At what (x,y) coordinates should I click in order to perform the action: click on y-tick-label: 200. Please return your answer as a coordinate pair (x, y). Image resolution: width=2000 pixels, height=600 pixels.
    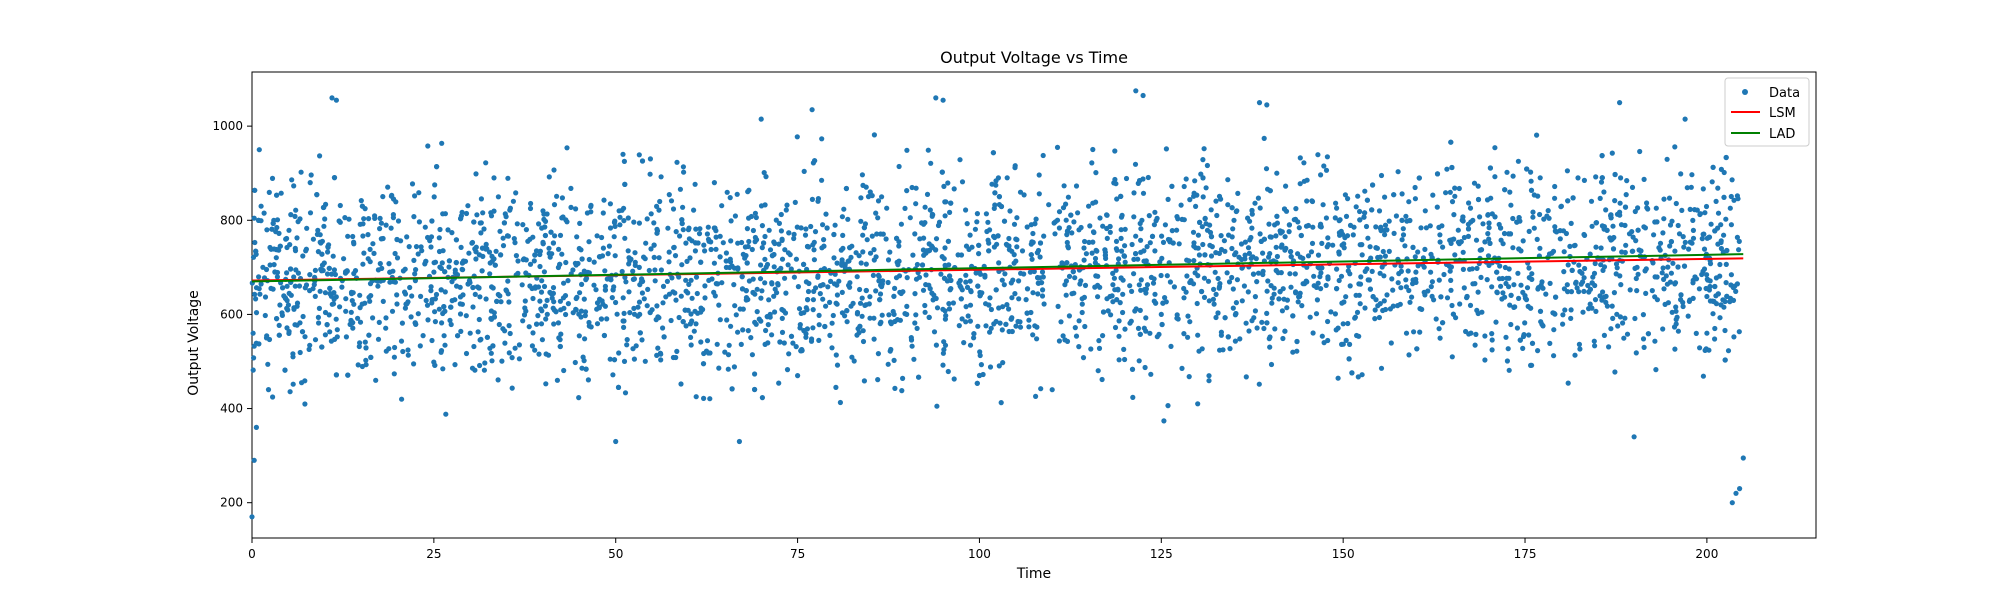
    Looking at the image, I should click on (231, 503).